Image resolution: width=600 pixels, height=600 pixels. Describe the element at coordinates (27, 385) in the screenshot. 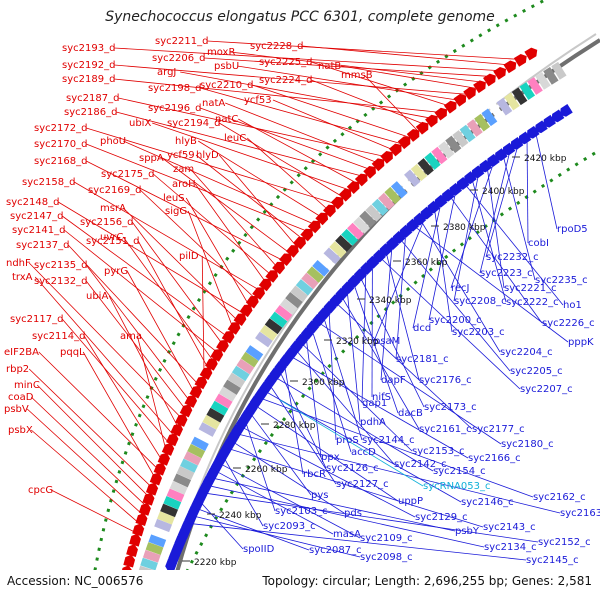

I see `gene-label-minc: minC` at that location.